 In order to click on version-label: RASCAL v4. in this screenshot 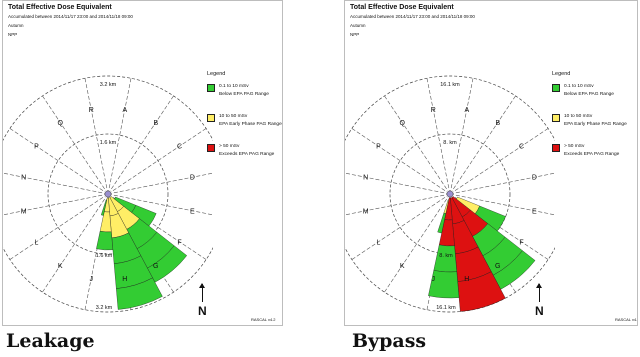, I will do `click(626, 319)`.